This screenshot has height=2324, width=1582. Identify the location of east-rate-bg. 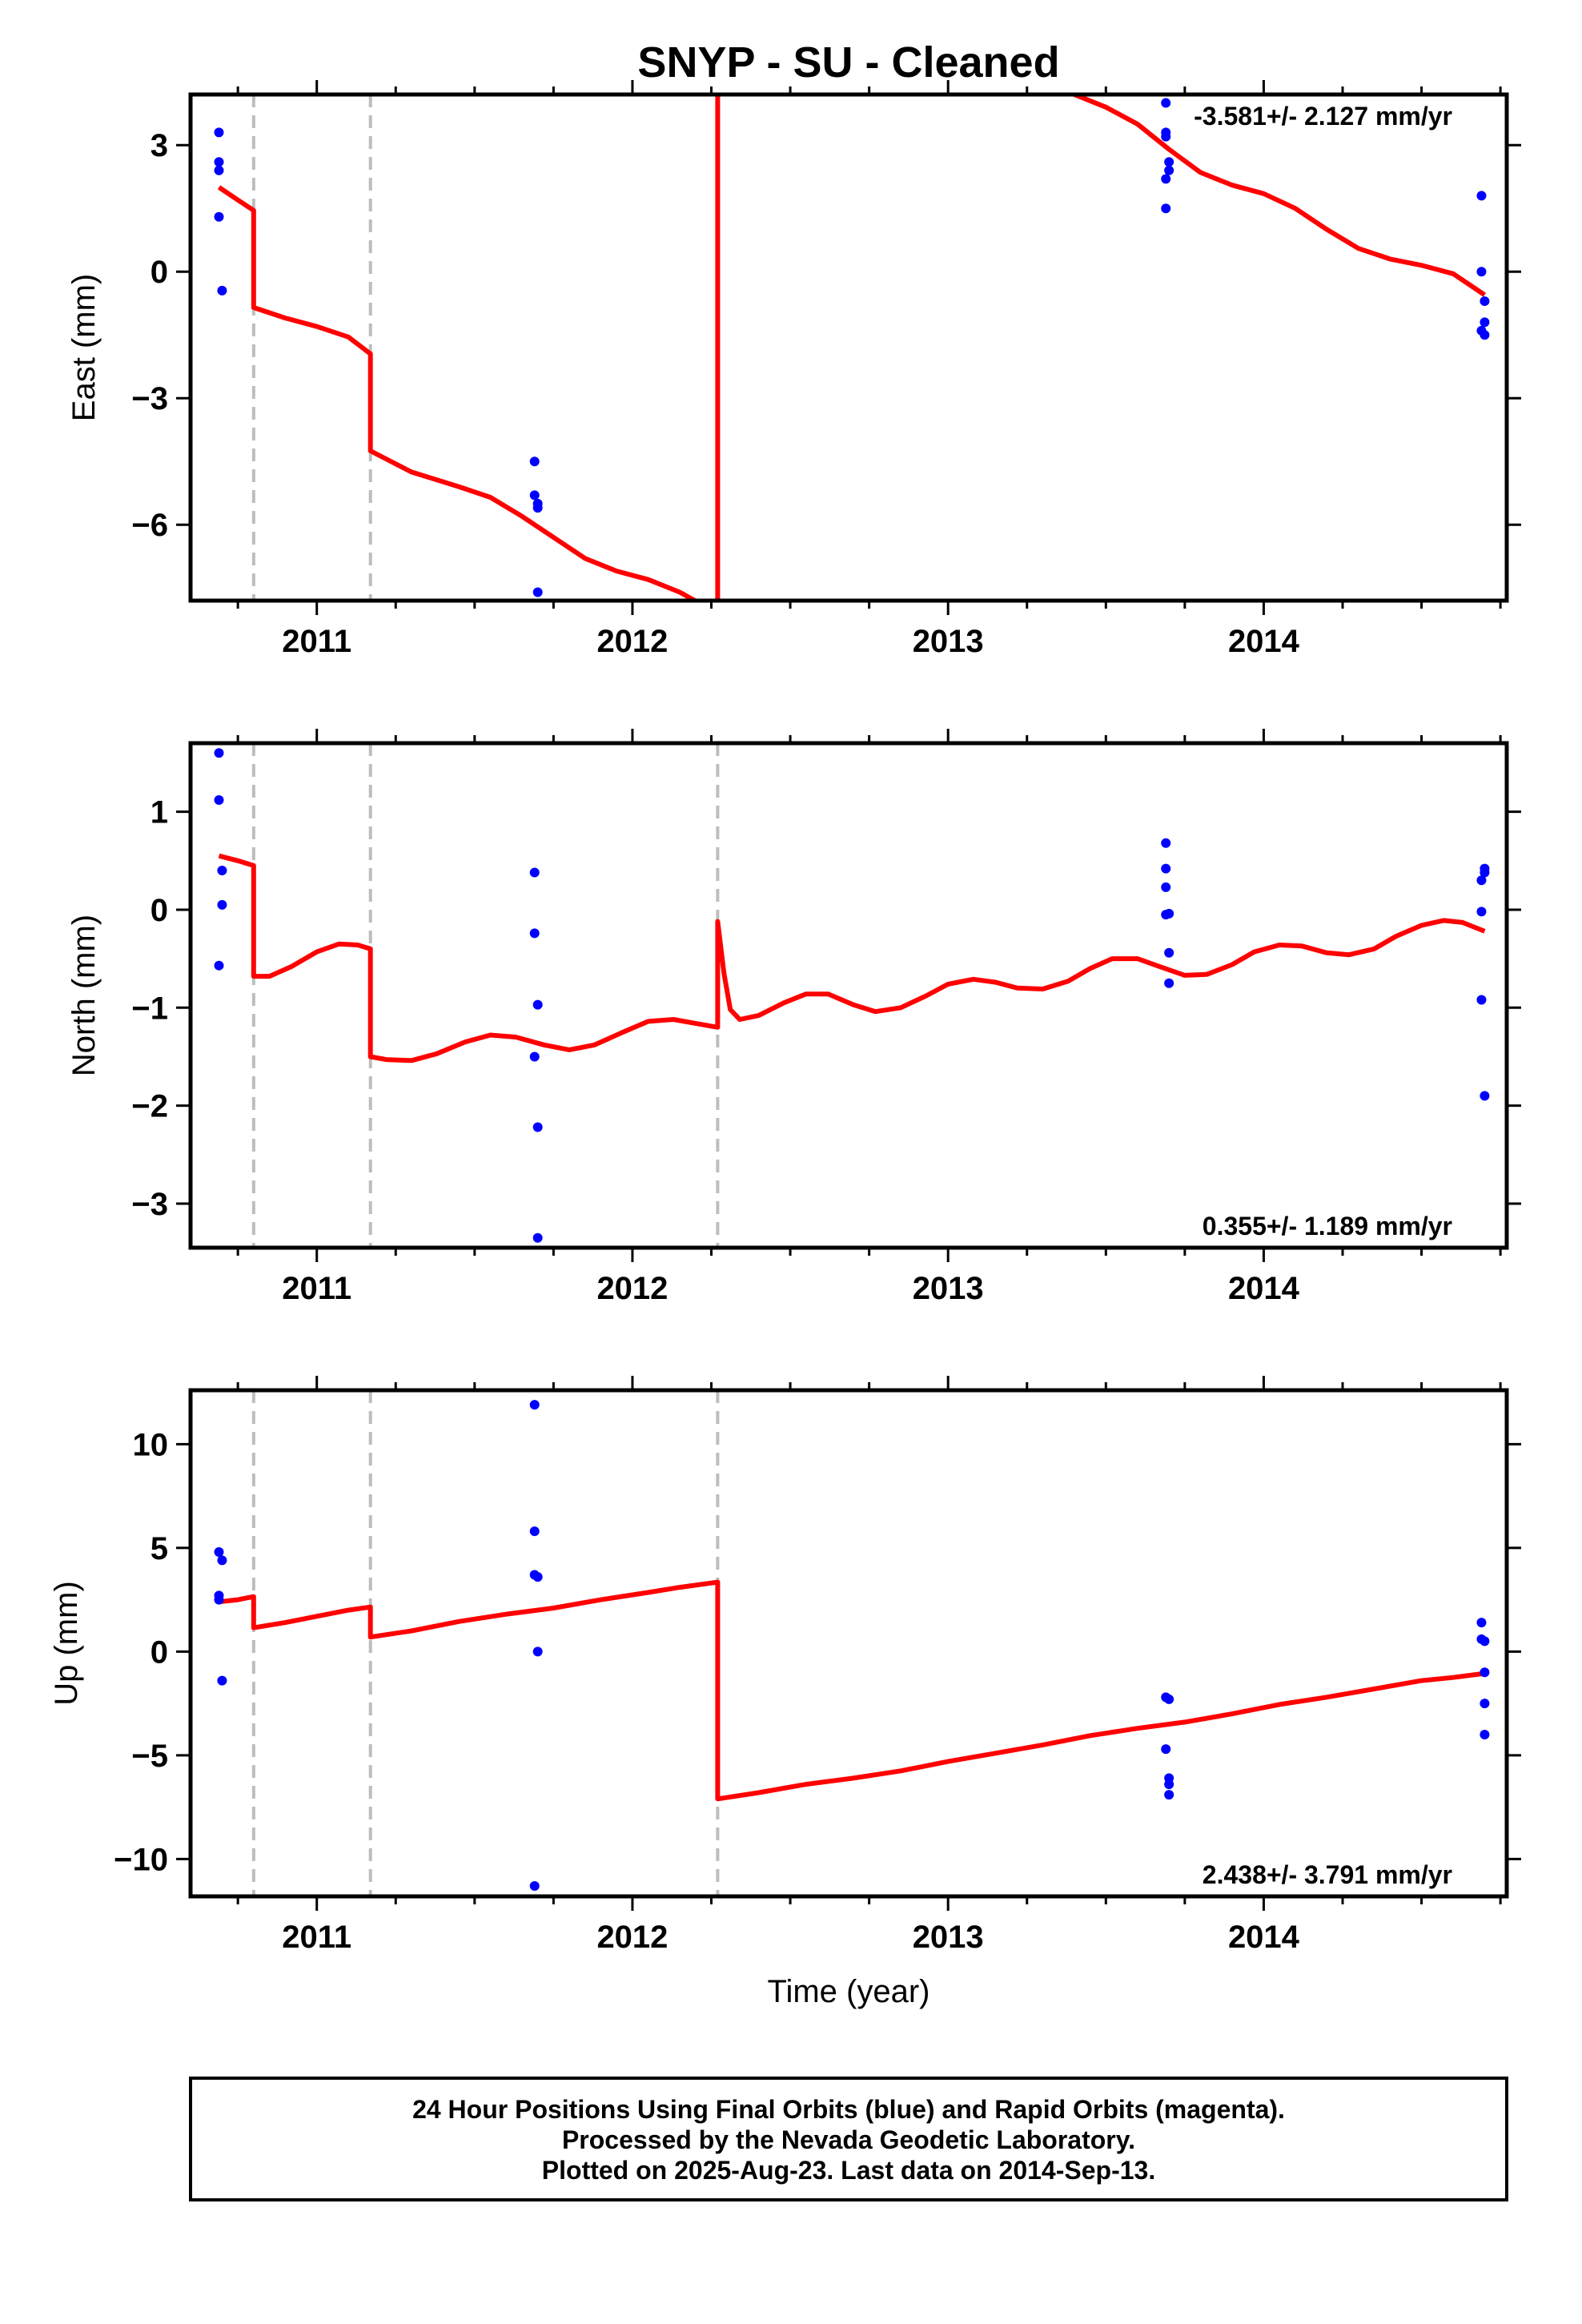
(1343, 117).